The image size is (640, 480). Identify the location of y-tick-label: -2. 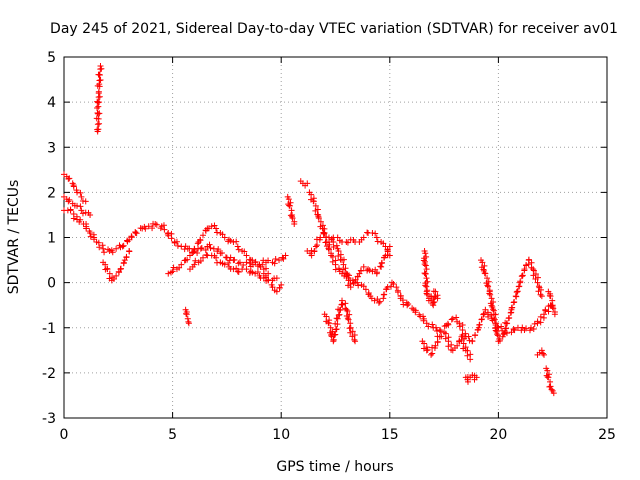
(49, 374).